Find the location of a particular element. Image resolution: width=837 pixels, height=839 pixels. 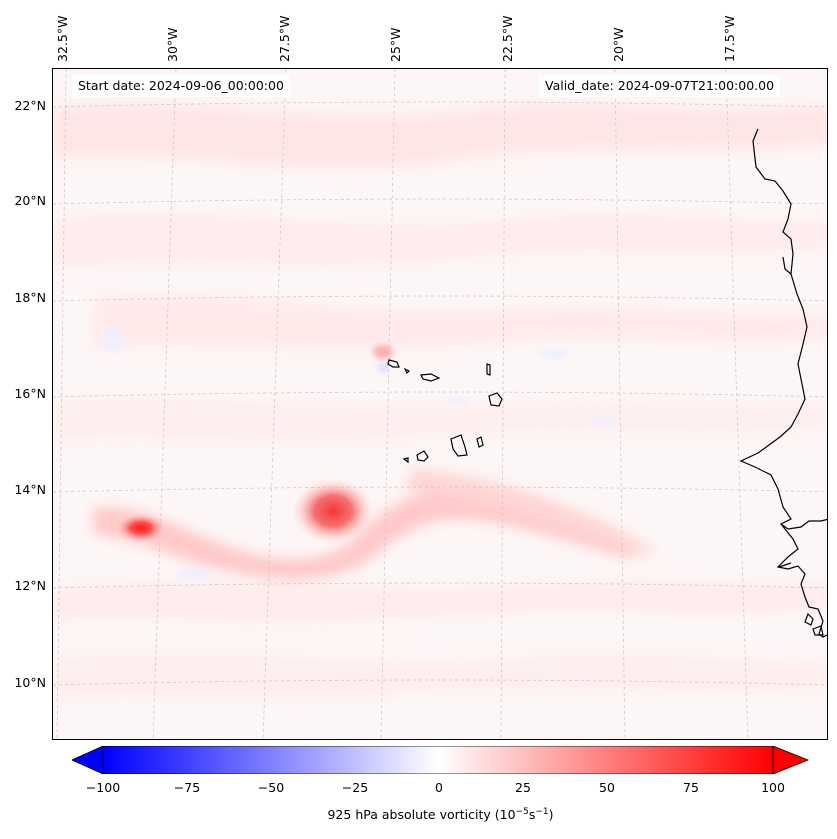

lon-label-17-5w: 17.5°W is located at coordinates (729, 38).